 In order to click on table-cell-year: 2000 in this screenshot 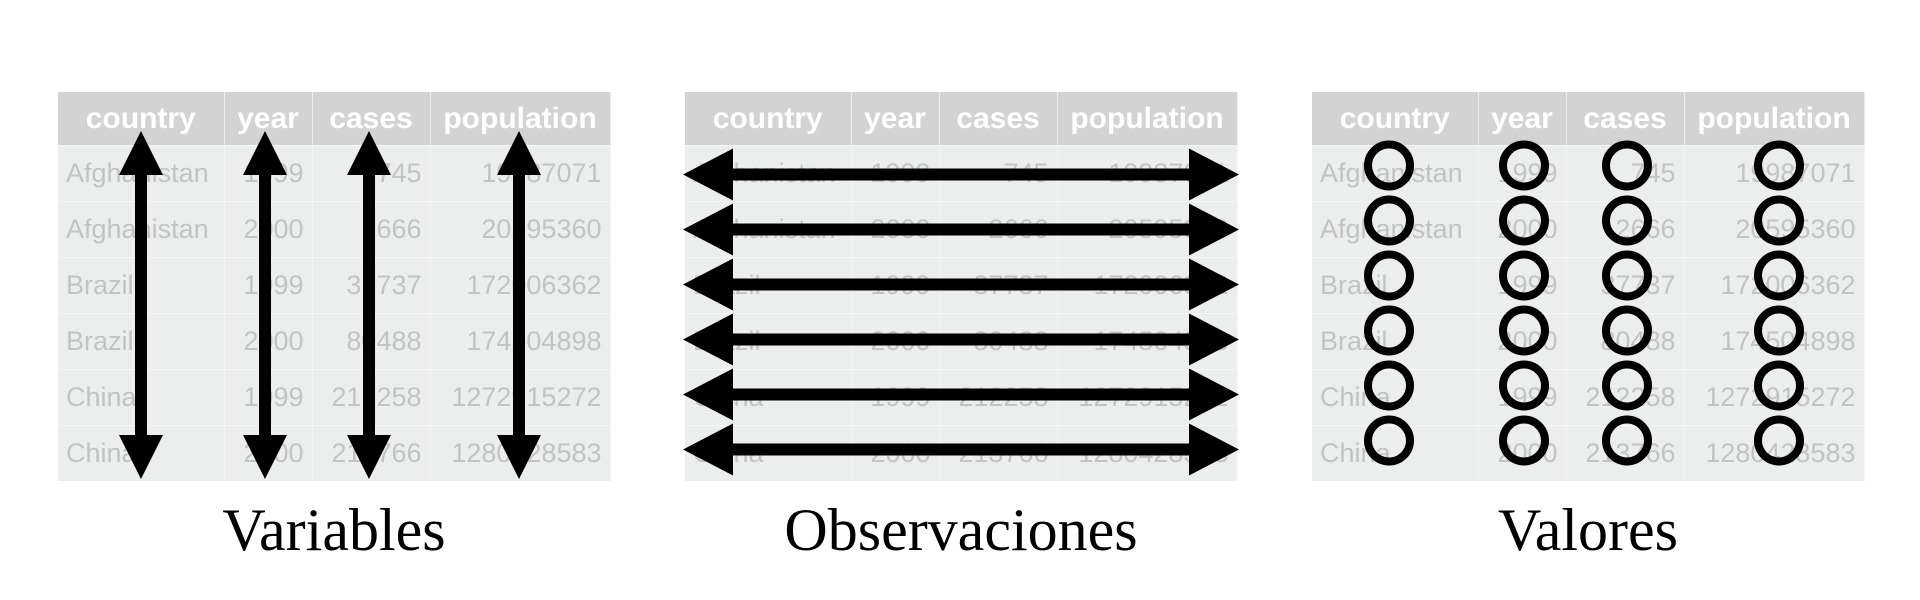, I will do `click(1522, 229)`.